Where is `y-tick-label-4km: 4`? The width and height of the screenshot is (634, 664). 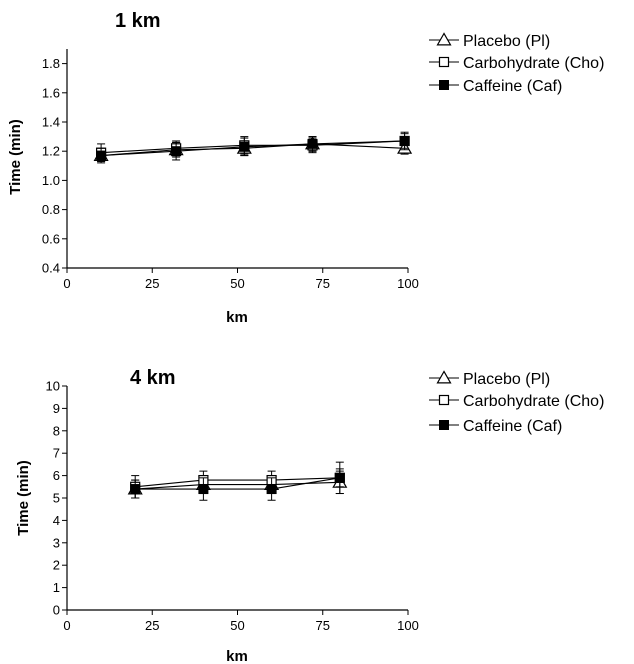
y-tick-label-4km: 4 is located at coordinates (56, 520).